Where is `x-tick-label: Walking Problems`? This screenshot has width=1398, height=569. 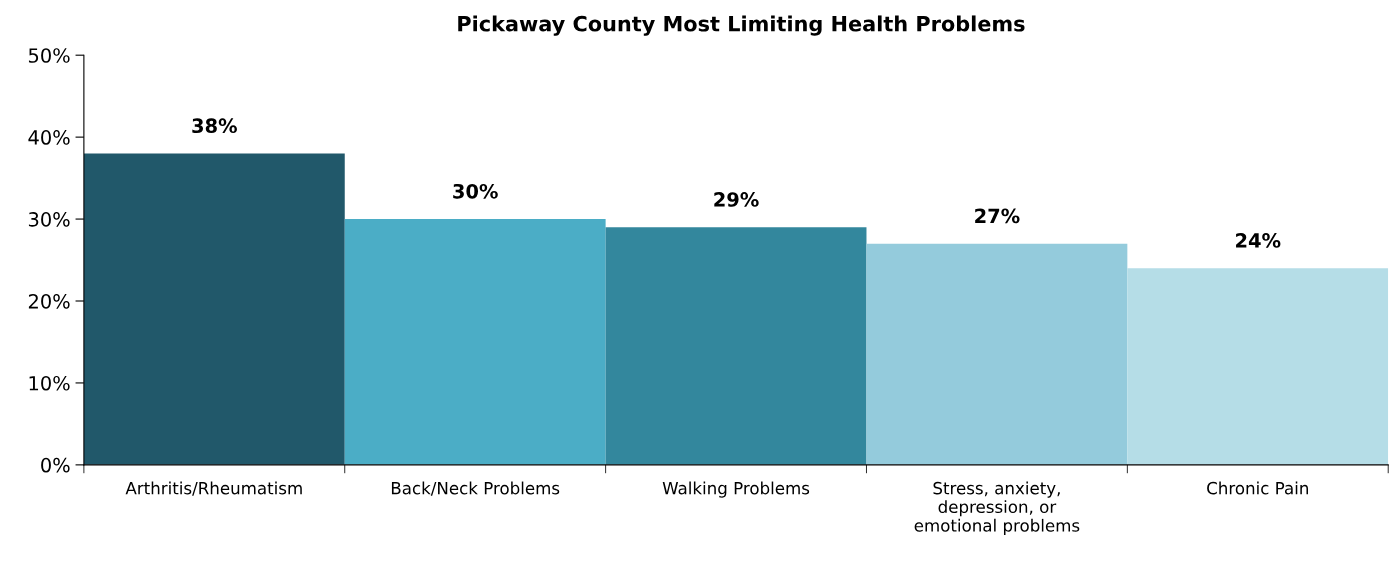 x-tick-label: Walking Problems is located at coordinates (736, 489).